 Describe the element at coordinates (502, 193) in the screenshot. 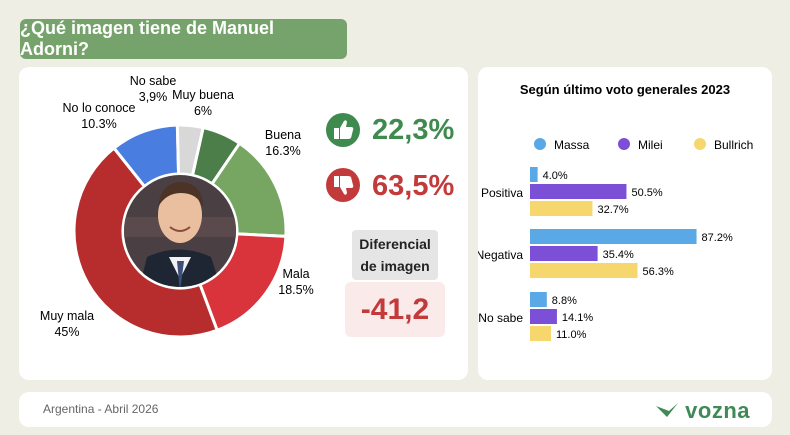

I see `category-label-positiva: Positiva` at that location.